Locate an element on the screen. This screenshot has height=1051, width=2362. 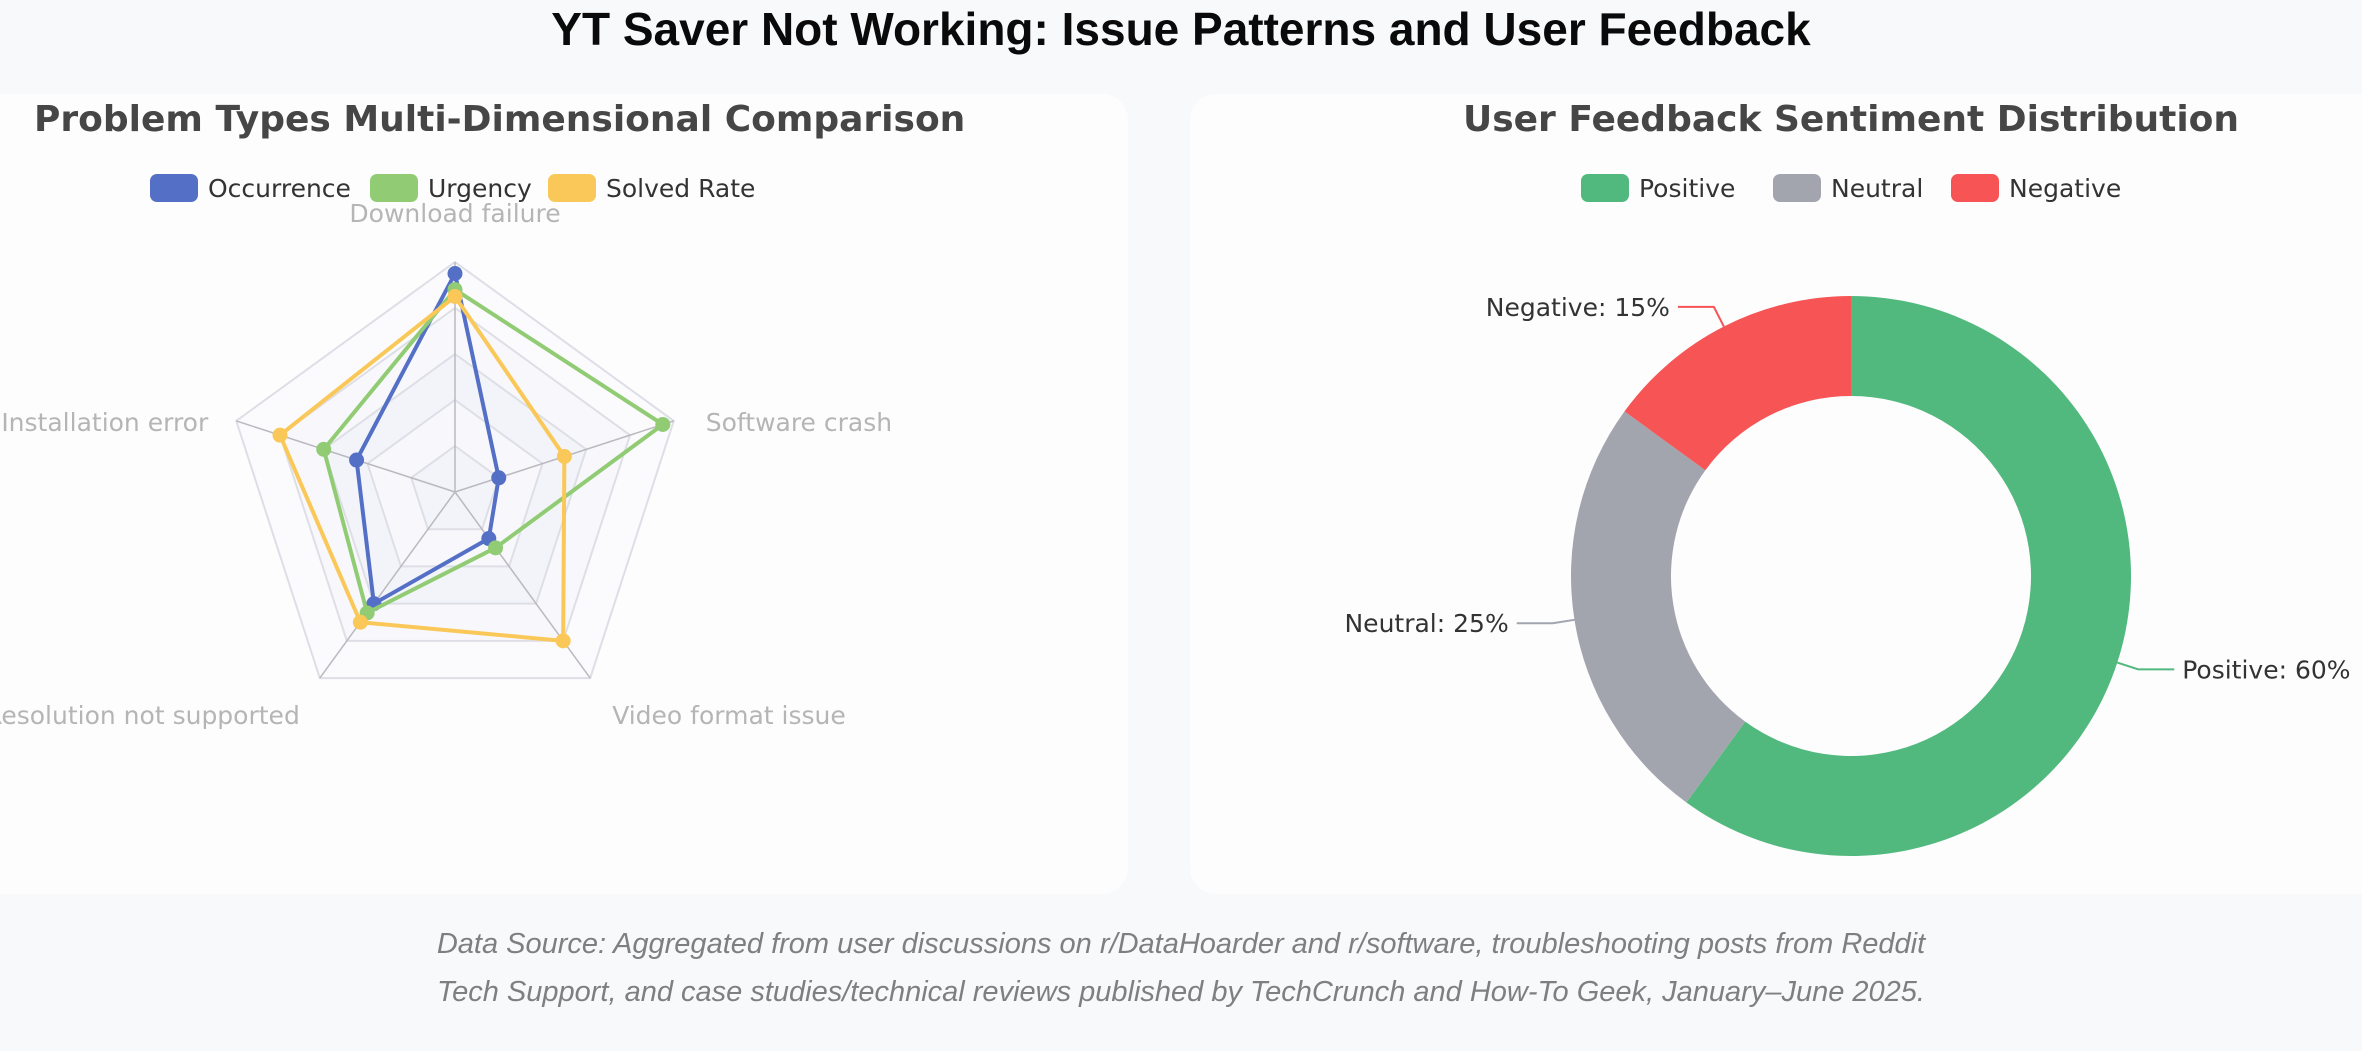
donut-leader-negative is located at coordinates (1701, 316).